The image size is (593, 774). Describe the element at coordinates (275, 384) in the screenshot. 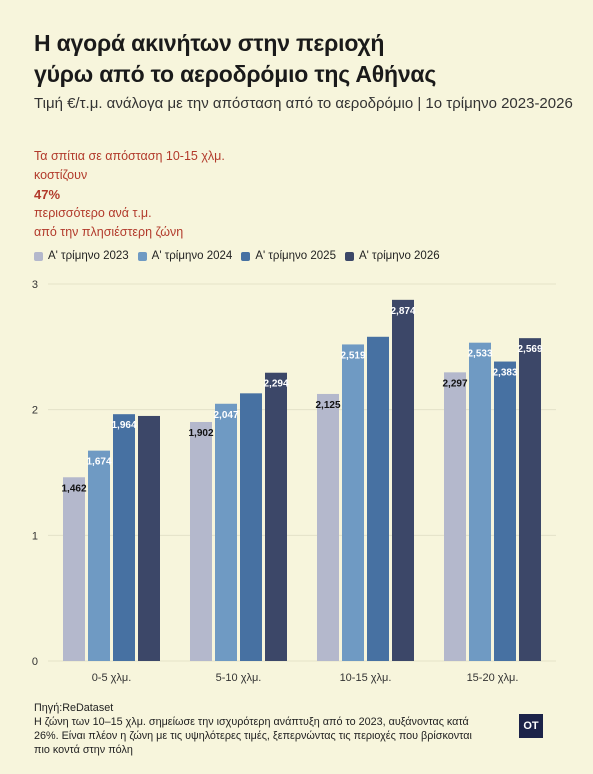

I see `data-label: 2,294` at that location.